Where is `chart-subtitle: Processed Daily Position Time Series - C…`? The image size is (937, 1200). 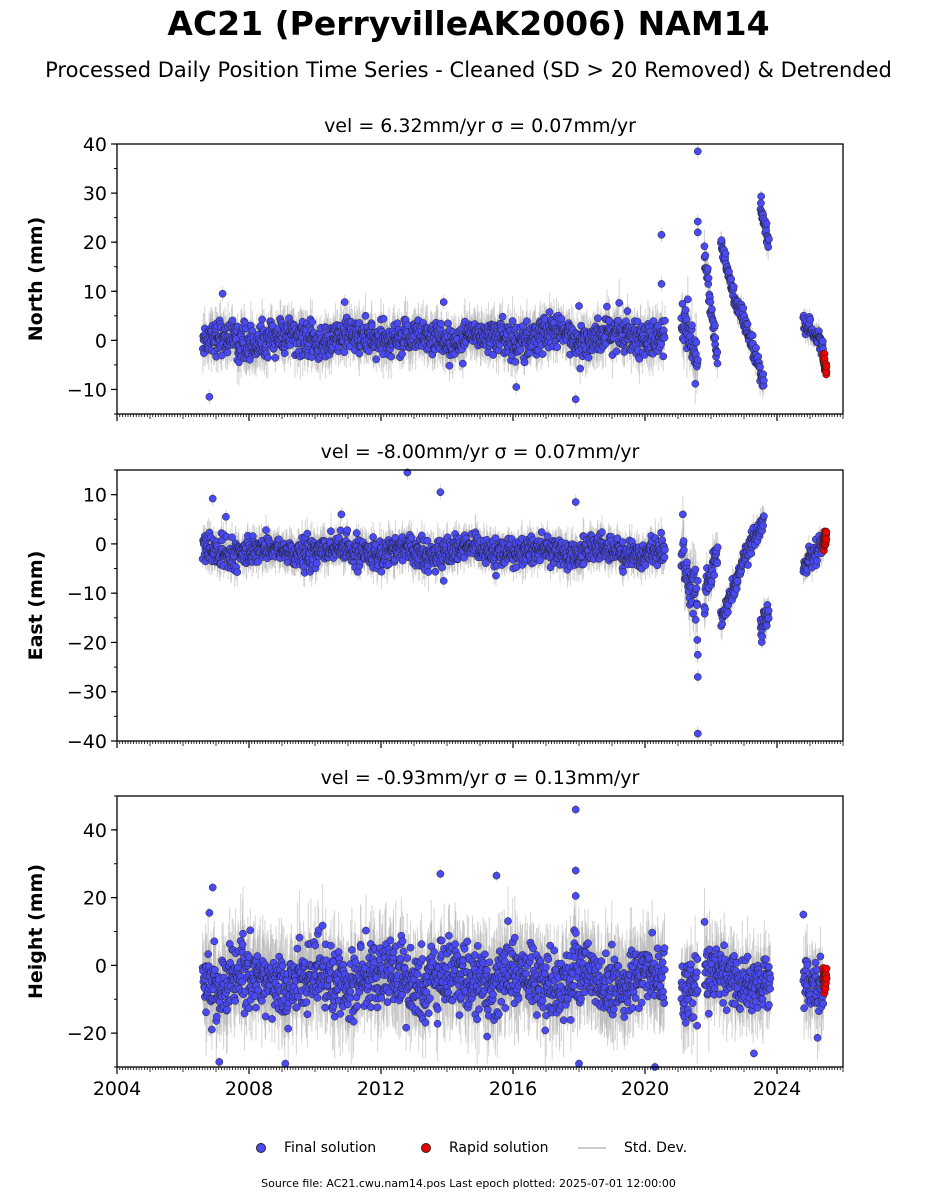 chart-subtitle: Processed Daily Position Time Series - C… is located at coordinates (468, 70).